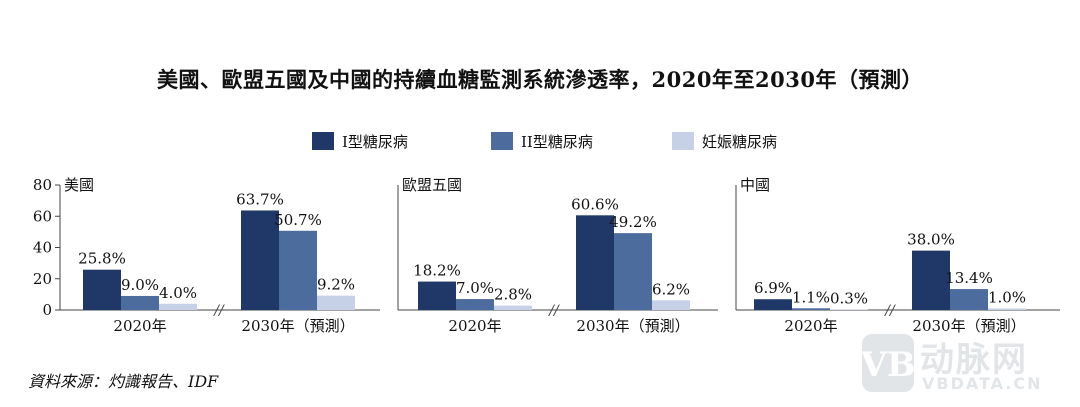 This screenshot has width=1080, height=407. I want to click on legend-swatch-type2, so click(502, 141).